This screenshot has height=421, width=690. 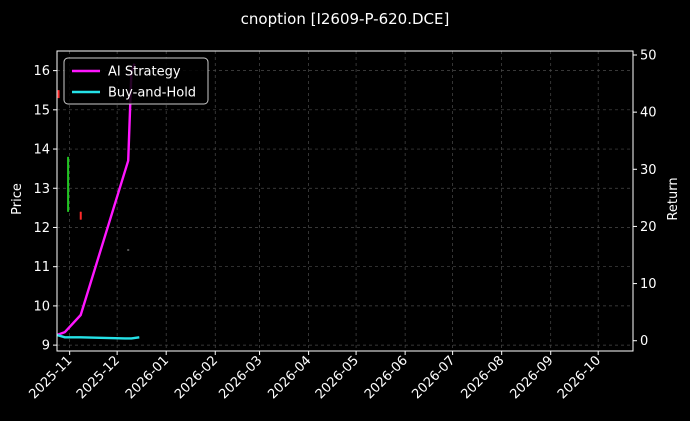 What do you see at coordinates (644, 341) in the screenshot?
I see `y-right-tick-label: 0` at bounding box center [644, 341].